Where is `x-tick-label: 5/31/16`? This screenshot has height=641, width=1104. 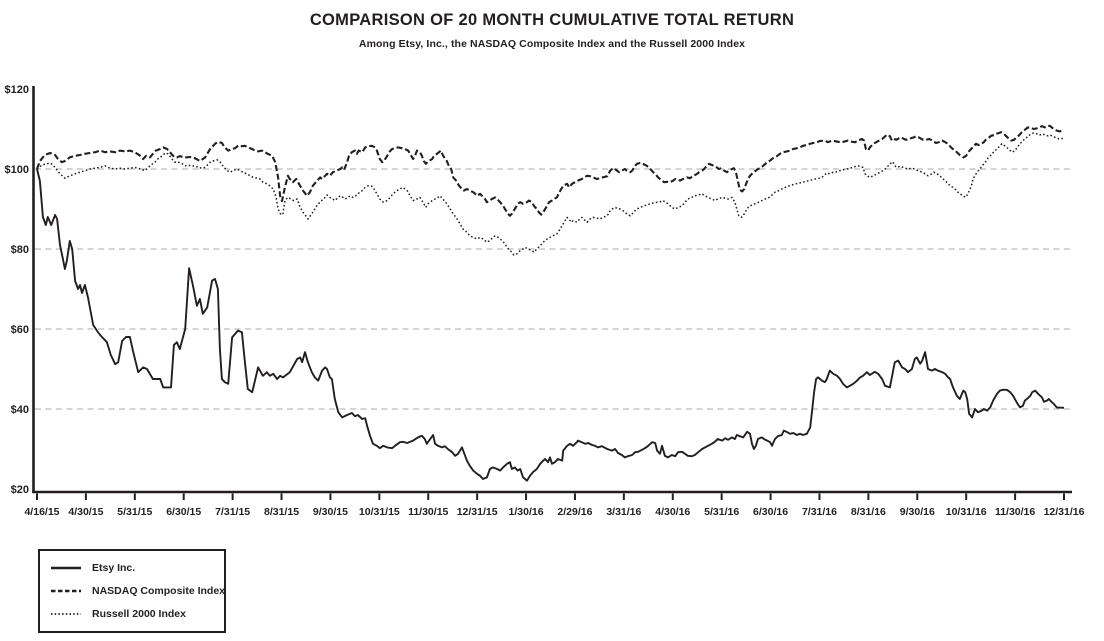
x-tick-label: 5/31/16 is located at coordinates (721, 512).